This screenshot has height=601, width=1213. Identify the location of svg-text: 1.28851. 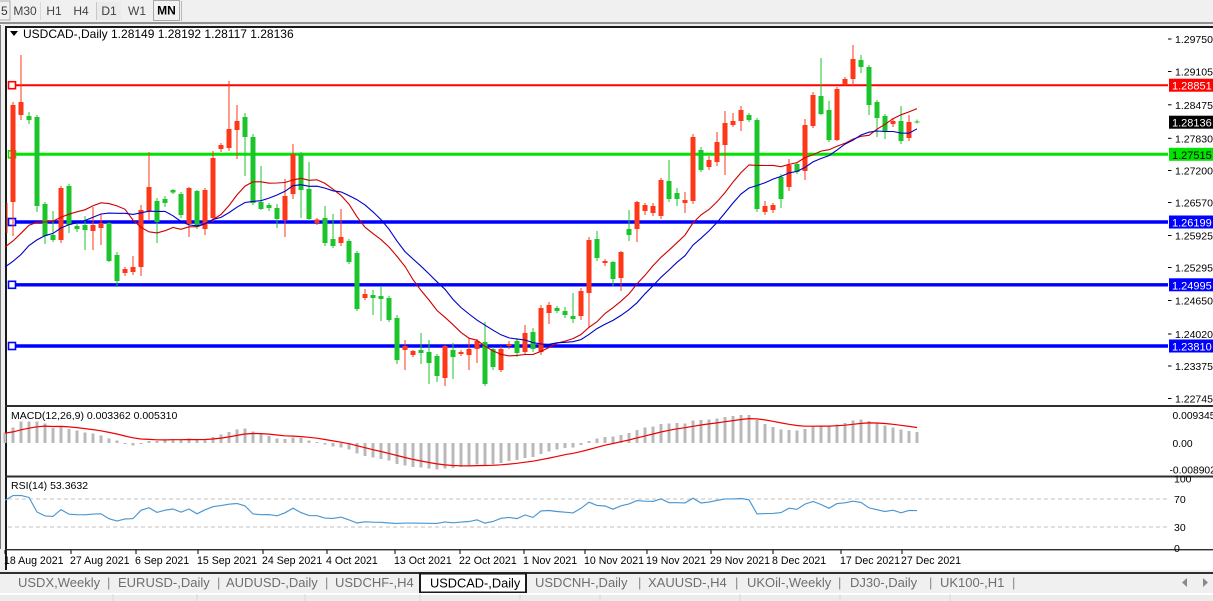
(1192, 87).